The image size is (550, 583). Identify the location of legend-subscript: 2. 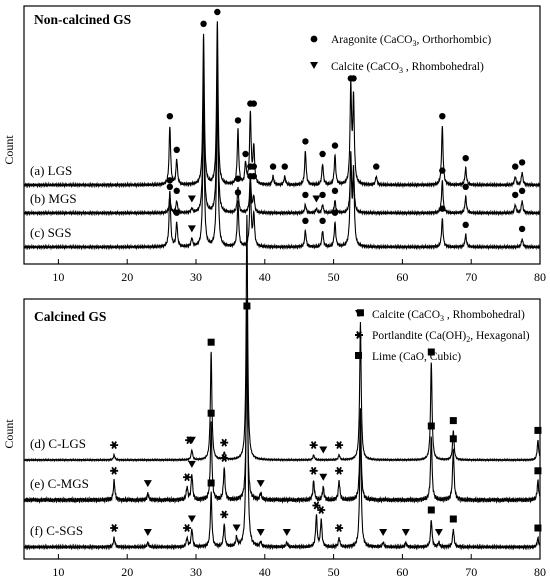
(468, 339).